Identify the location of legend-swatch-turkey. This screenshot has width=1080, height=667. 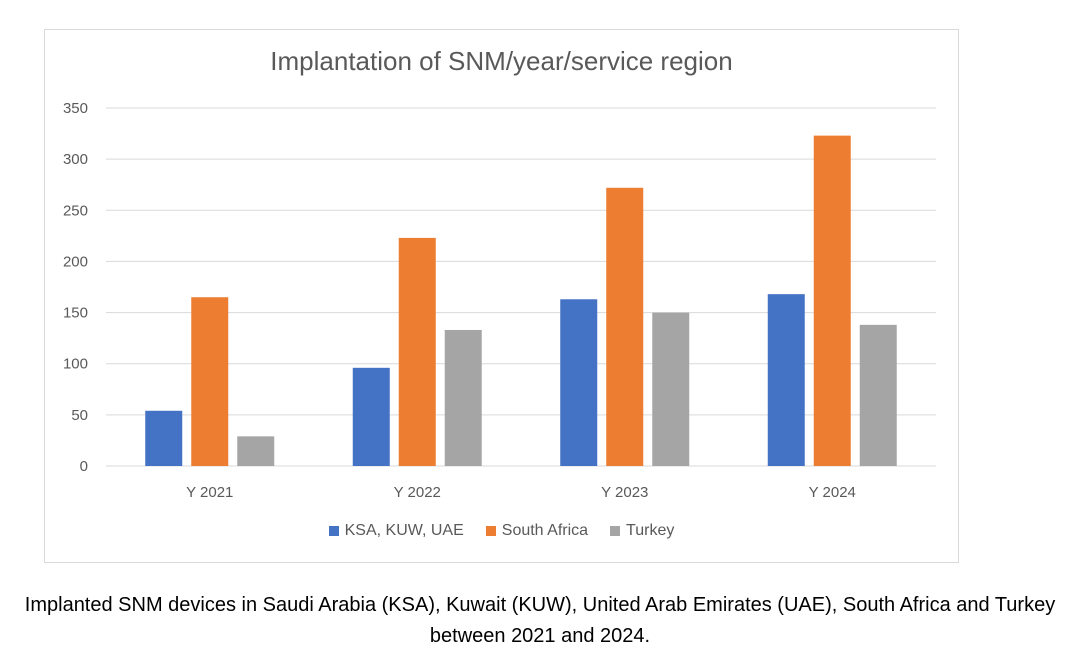
(615, 531).